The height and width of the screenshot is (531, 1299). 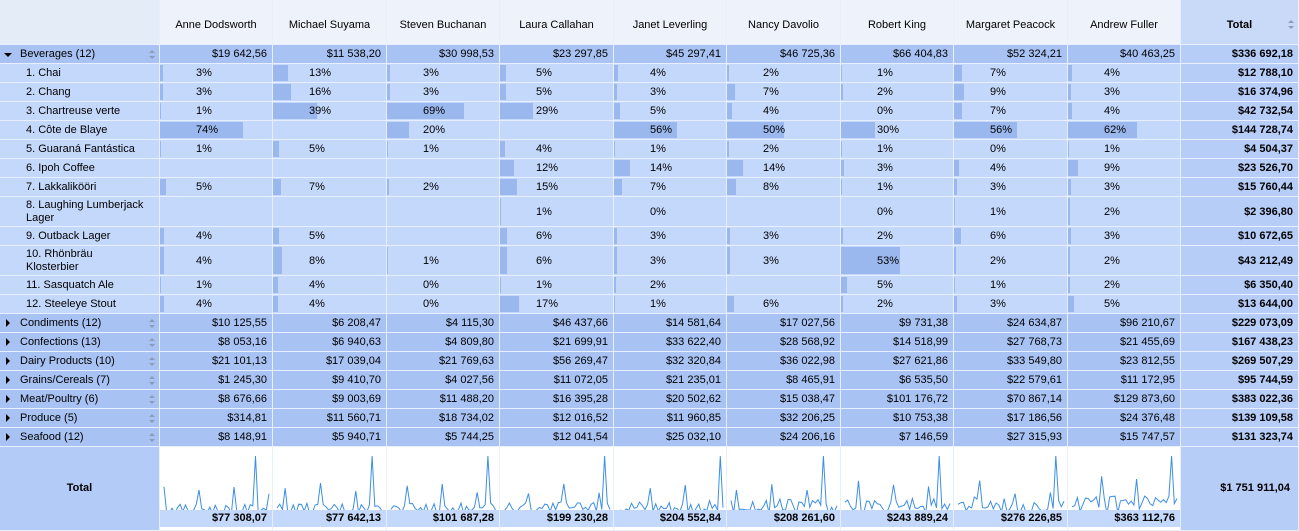 What do you see at coordinates (247, 418) in the screenshot?
I see `cell-text: $314,81` at bounding box center [247, 418].